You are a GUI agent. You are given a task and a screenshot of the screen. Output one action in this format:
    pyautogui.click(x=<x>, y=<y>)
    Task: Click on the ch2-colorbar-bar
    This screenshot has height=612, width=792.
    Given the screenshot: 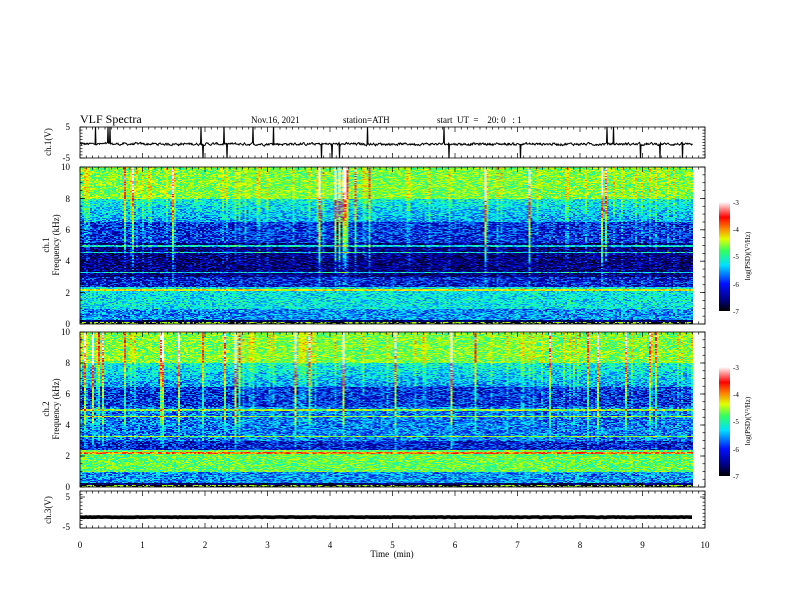 What is the action you would take?
    pyautogui.click(x=724, y=421)
    